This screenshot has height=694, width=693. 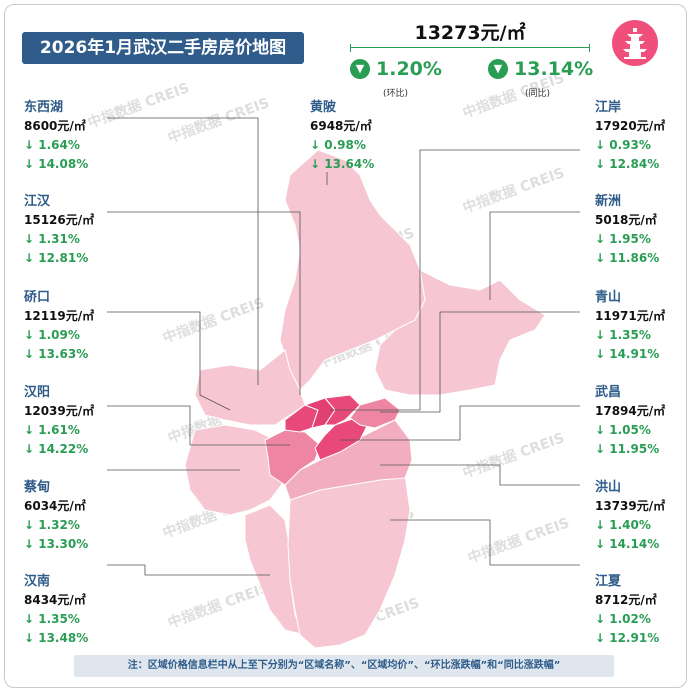 I want to click on region-price: 17894元/㎡, so click(x=630, y=411).